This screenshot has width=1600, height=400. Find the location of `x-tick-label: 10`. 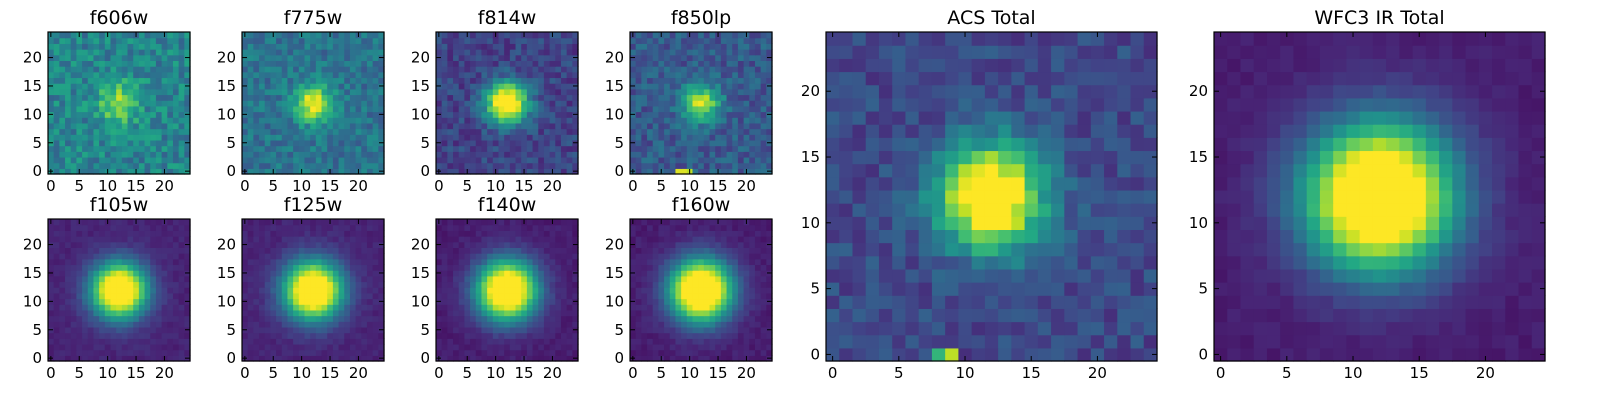

x-tick-label: 10 is located at coordinates (689, 186).